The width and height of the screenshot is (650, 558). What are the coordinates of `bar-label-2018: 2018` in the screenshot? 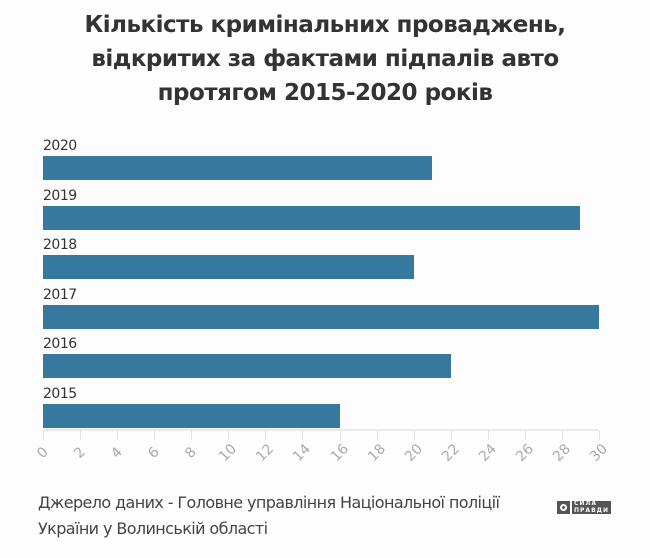 It's located at (60, 245).